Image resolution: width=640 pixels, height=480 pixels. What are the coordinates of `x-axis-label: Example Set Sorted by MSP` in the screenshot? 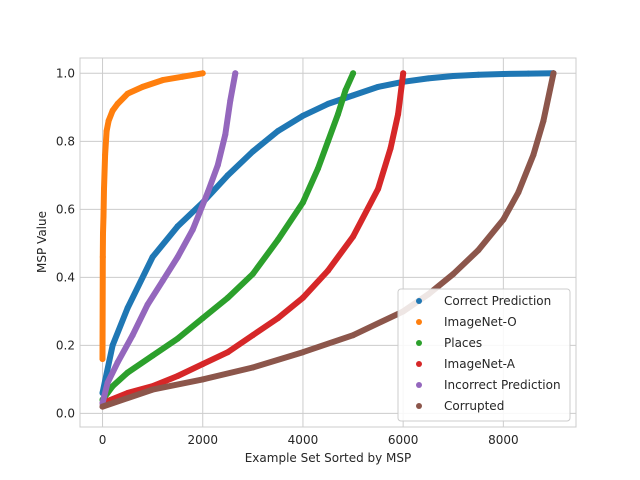 It's located at (328, 458).